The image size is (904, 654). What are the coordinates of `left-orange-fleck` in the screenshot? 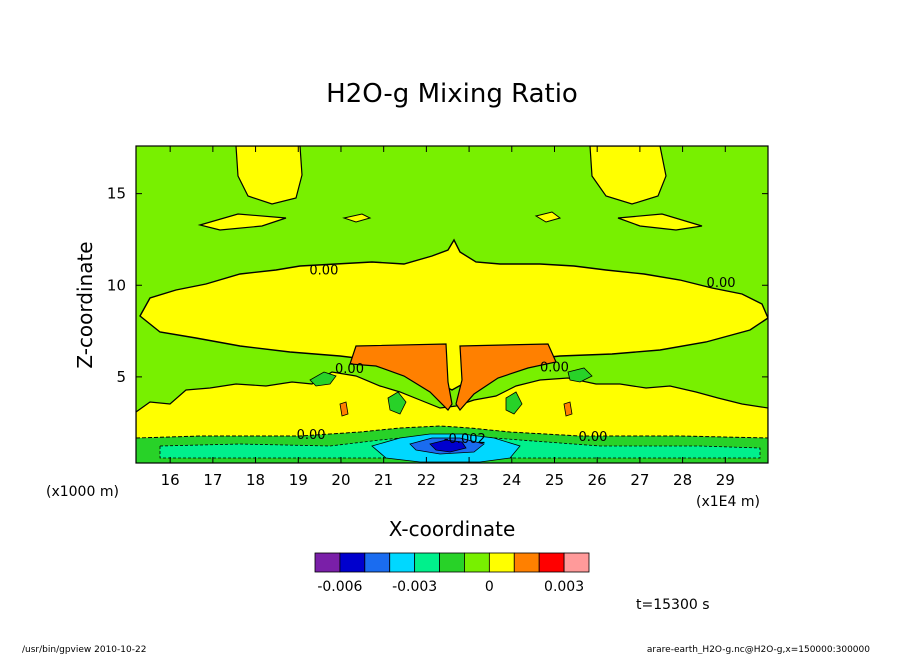 It's located at (344, 409).